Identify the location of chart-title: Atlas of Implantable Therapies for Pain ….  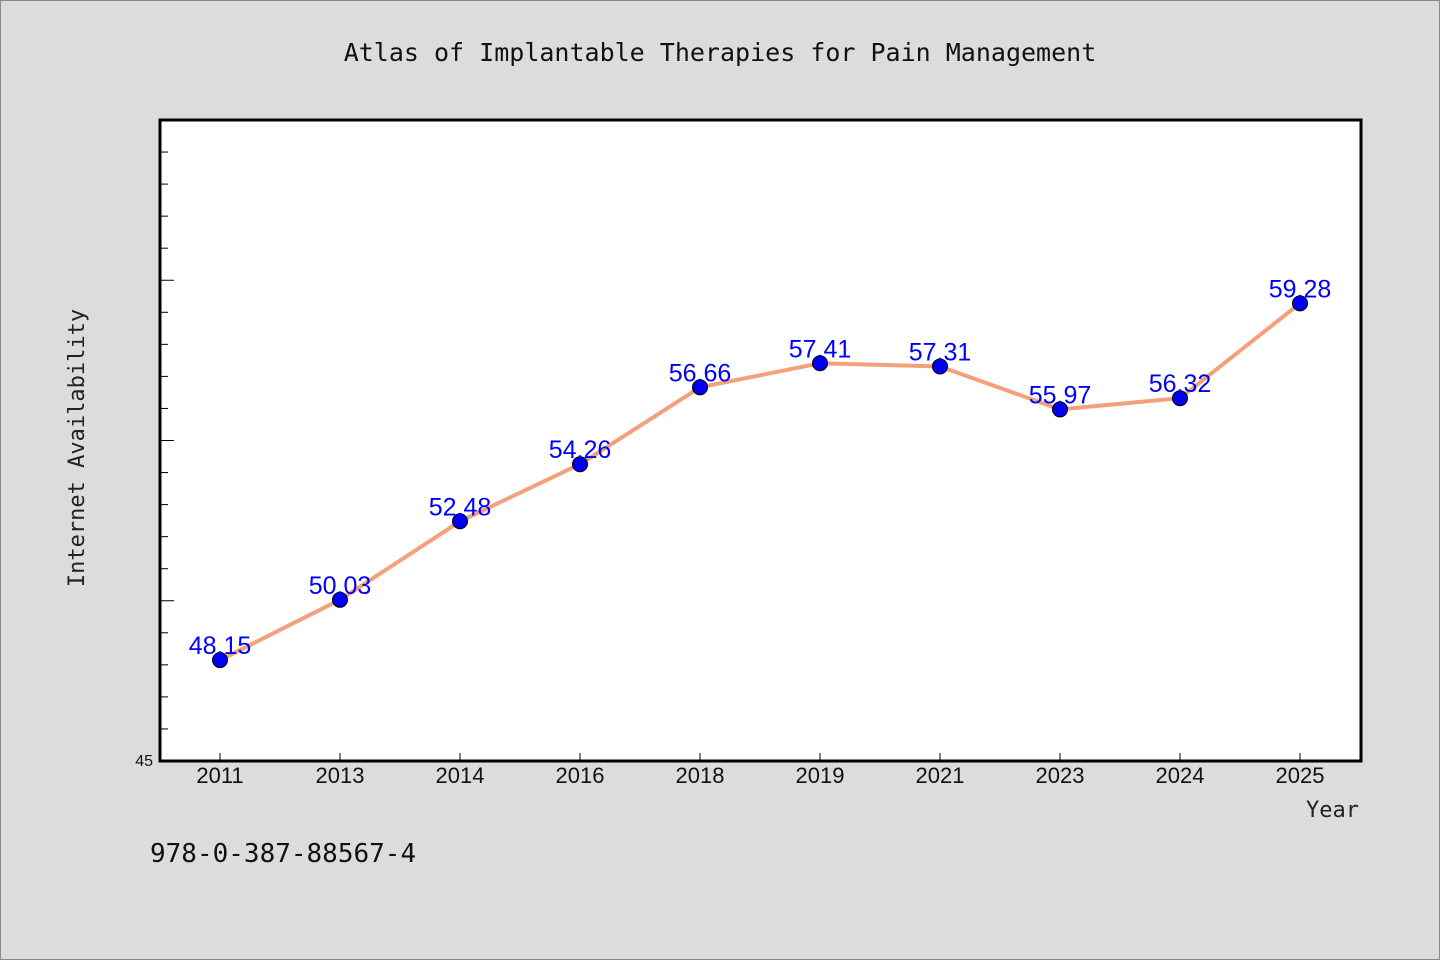
(720, 52).